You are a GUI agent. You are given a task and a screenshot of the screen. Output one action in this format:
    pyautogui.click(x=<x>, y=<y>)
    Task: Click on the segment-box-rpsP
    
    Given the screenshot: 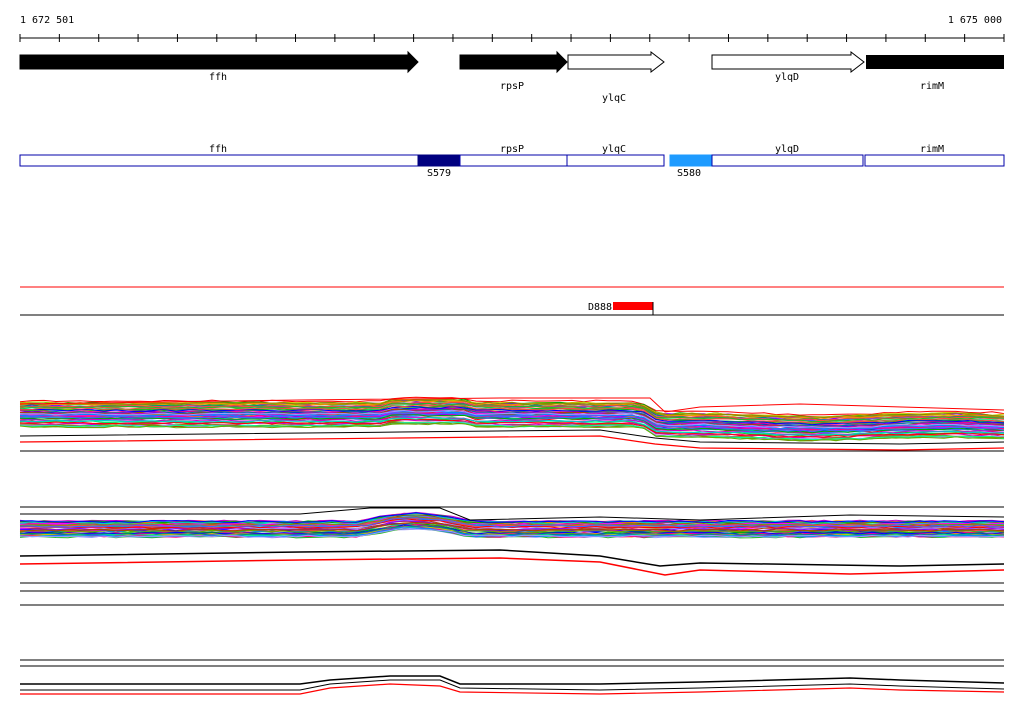 What is the action you would take?
    pyautogui.click(x=513, y=160)
    